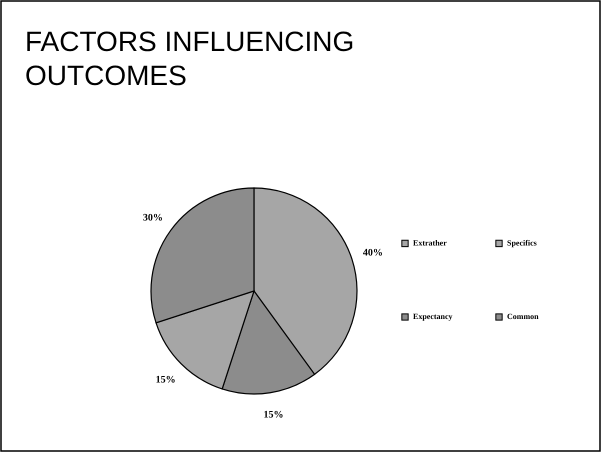  I want to click on legend-label: Expectancy, so click(433, 316).